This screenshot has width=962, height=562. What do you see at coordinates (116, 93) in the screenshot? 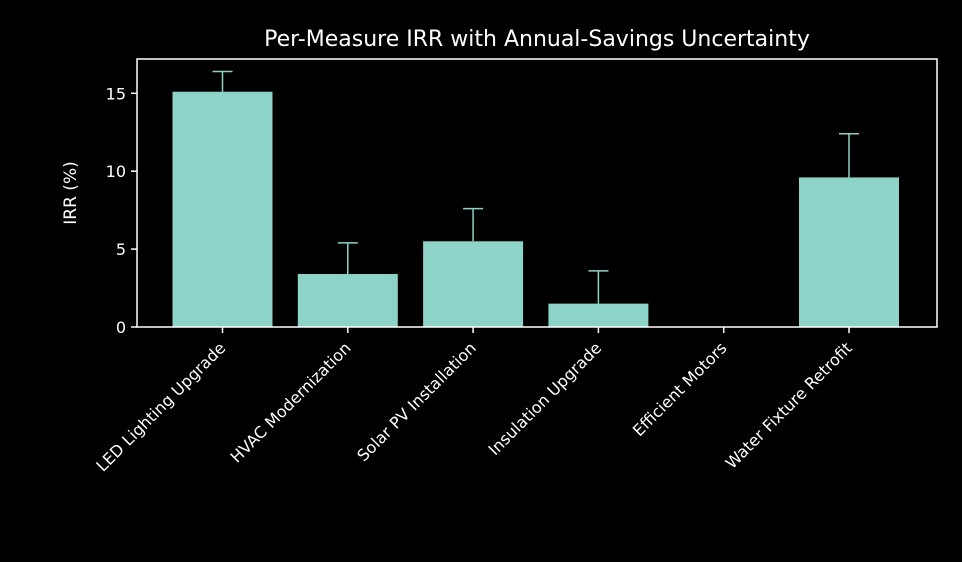
I see `y-tick-label: 15` at bounding box center [116, 93].